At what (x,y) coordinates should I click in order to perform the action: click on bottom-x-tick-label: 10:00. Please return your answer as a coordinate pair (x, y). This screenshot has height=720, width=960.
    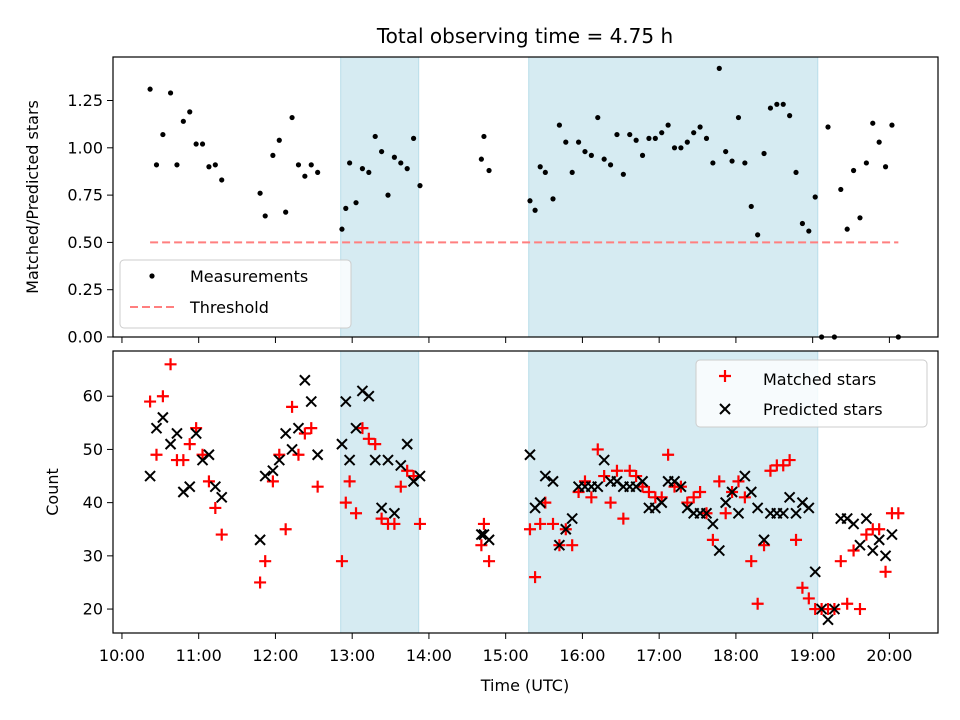
    Looking at the image, I should click on (122, 655).